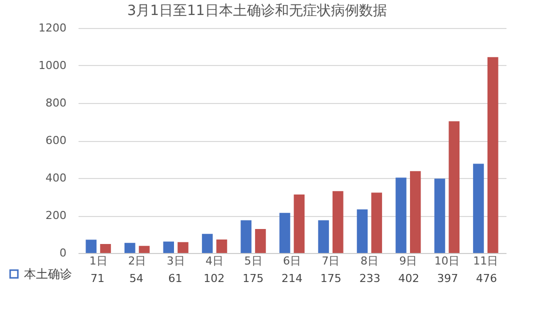  What do you see at coordinates (56, 140) in the screenshot?
I see `y-tick-label: 600` at bounding box center [56, 140].